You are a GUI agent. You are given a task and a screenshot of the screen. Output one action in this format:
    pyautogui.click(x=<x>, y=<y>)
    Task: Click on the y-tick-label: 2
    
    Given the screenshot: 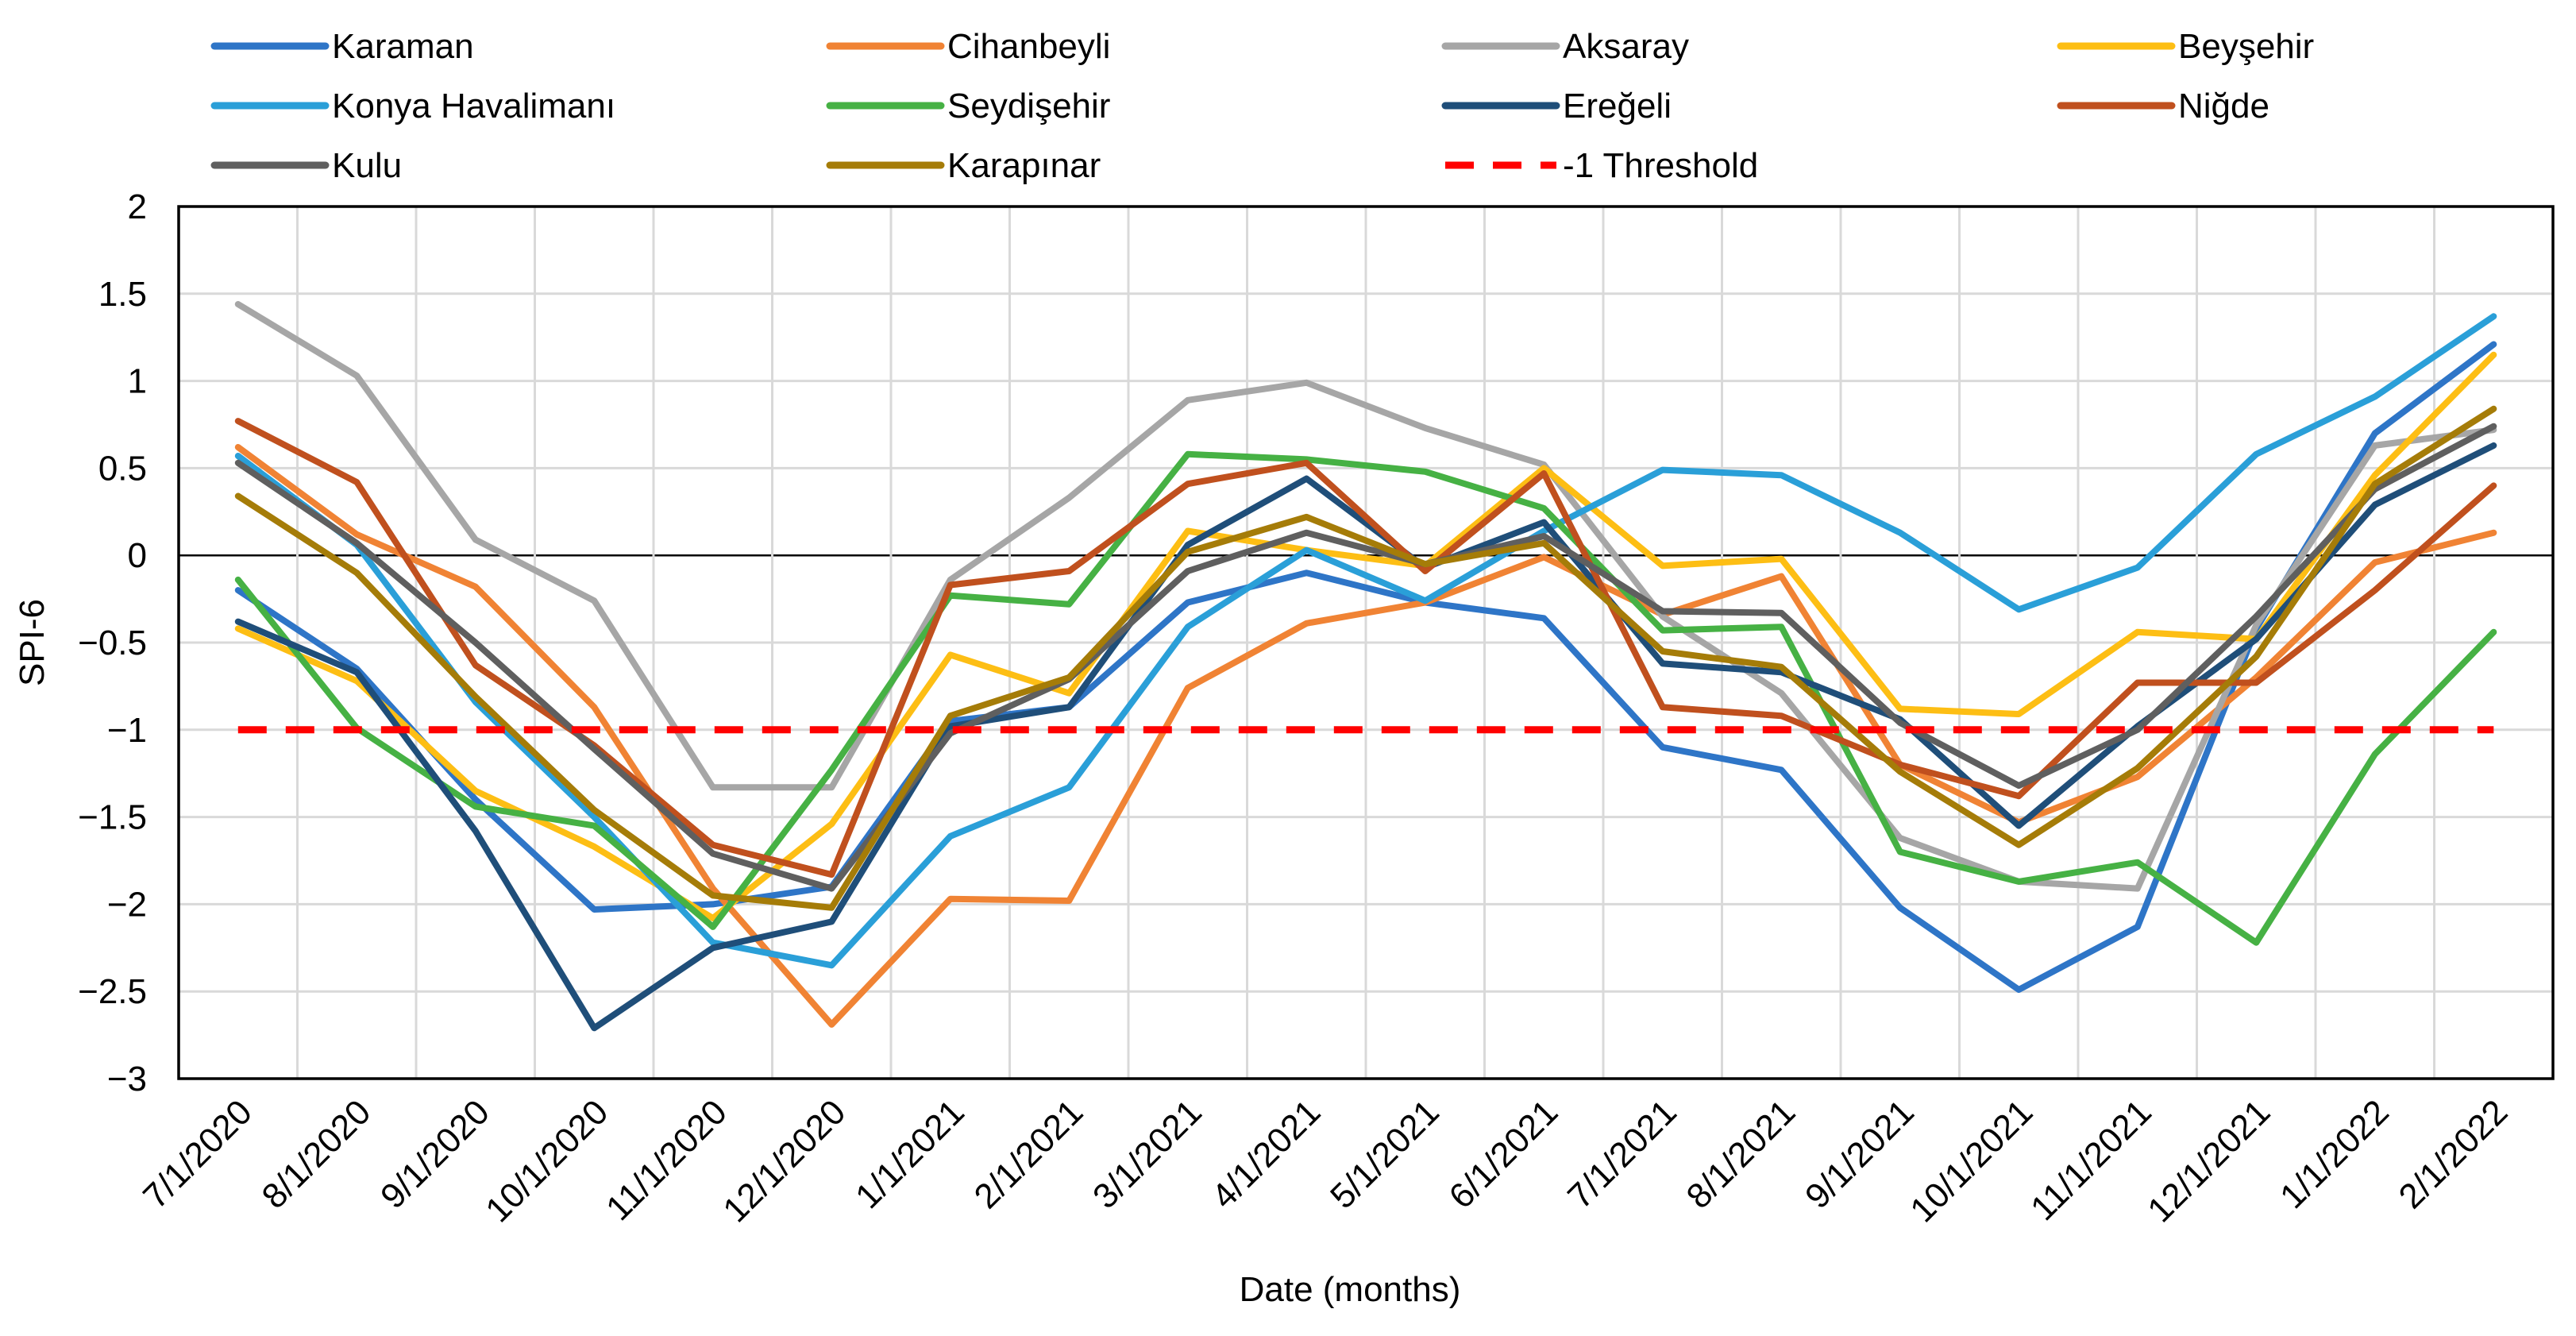 What is the action you would take?
    pyautogui.click(x=137, y=206)
    